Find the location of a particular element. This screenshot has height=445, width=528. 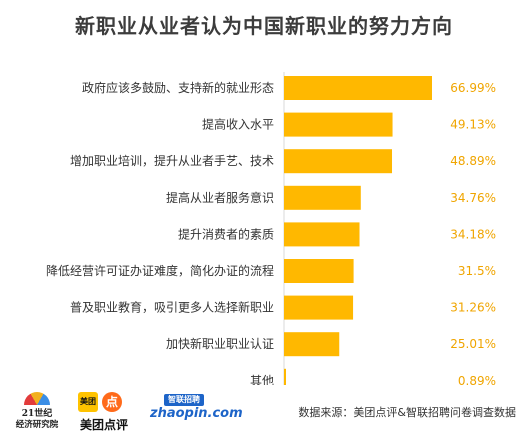

value-label: 48.89% is located at coordinates (473, 161).